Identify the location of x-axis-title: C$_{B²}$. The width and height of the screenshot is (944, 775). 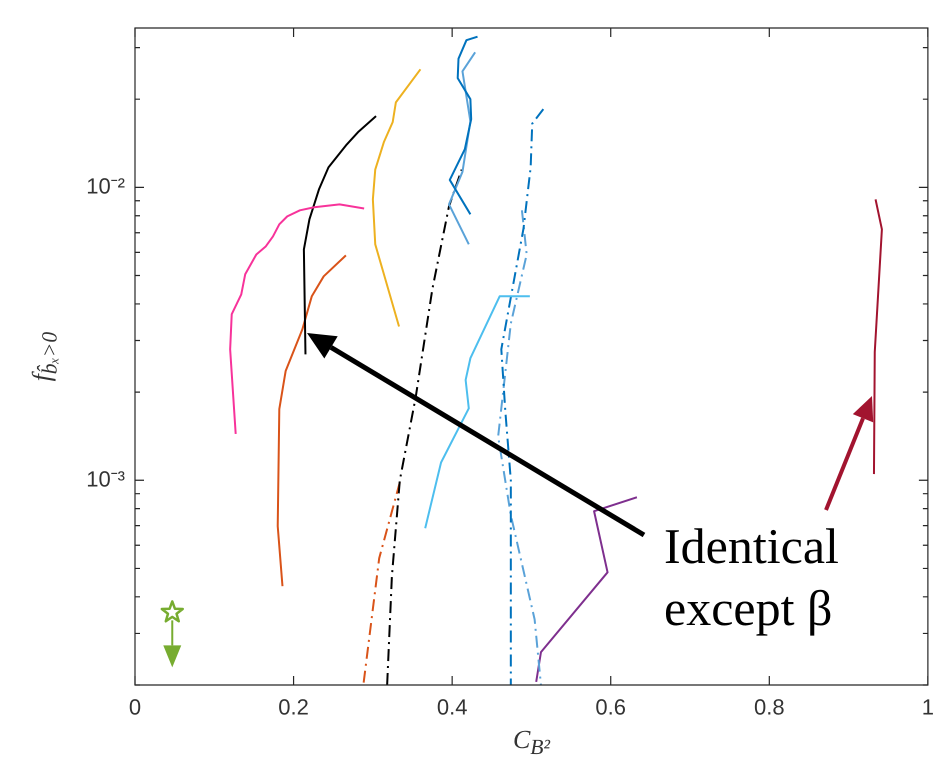
(531, 742).